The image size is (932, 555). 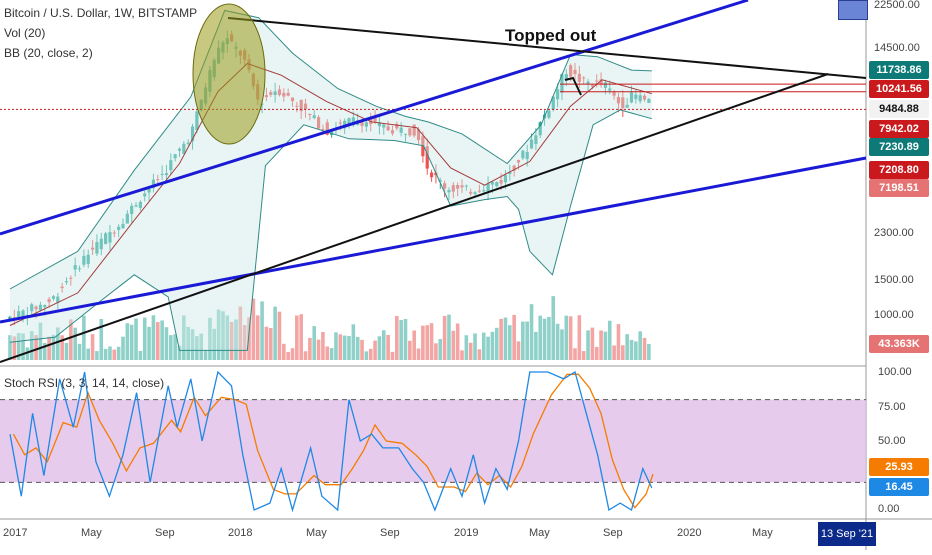 I want to click on swing-marker, so click(x=573, y=86).